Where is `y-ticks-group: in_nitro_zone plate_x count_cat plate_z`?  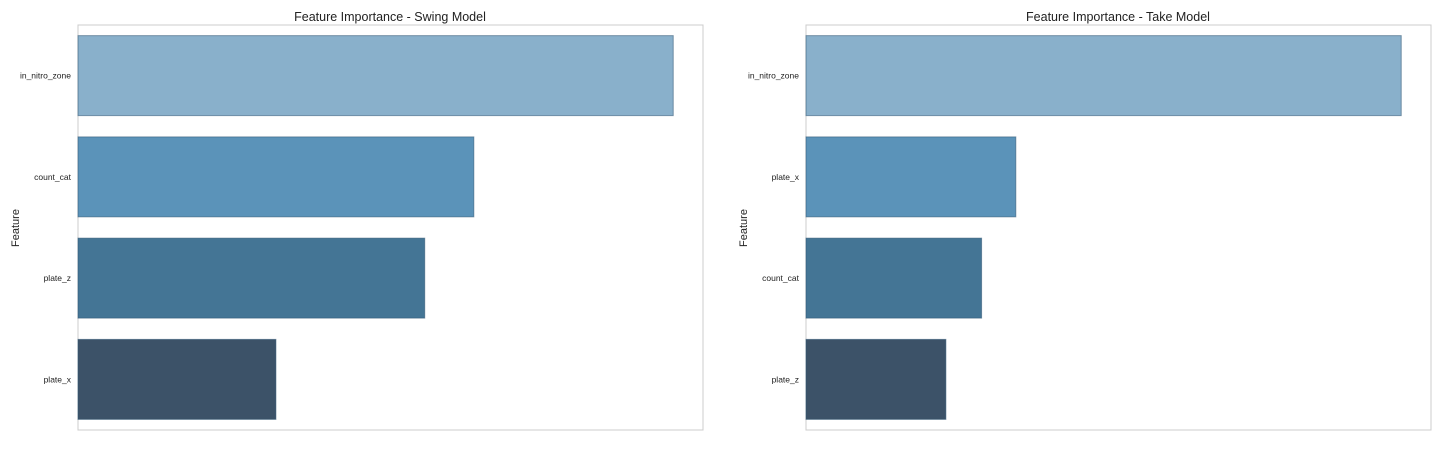
y-ticks-group: in_nitro_zone plate_x count_cat plate_z is located at coordinates (774, 228).